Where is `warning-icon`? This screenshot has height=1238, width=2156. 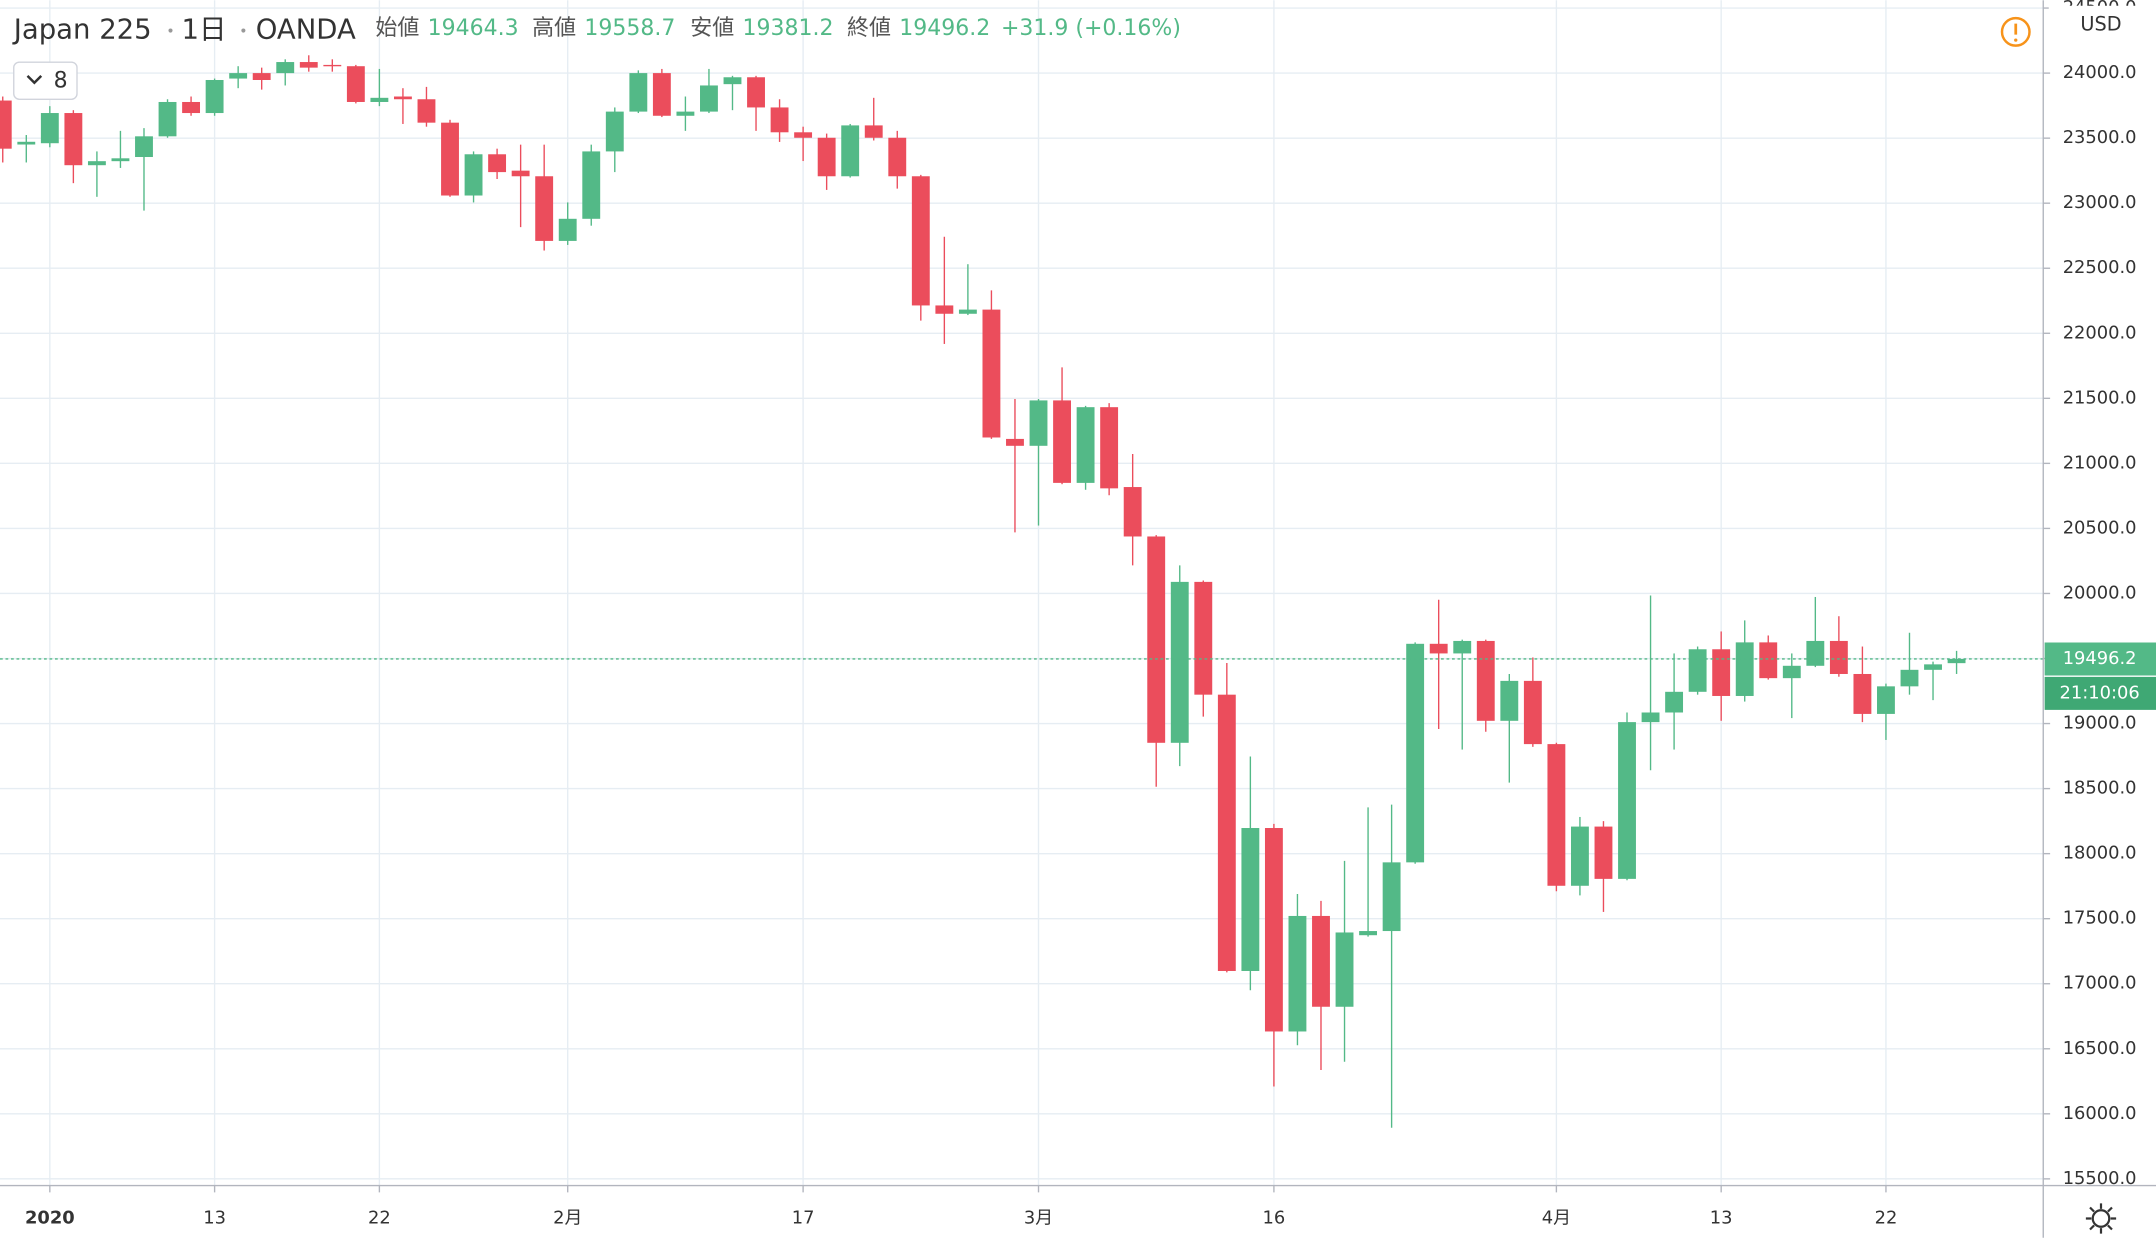 warning-icon is located at coordinates (2015, 31).